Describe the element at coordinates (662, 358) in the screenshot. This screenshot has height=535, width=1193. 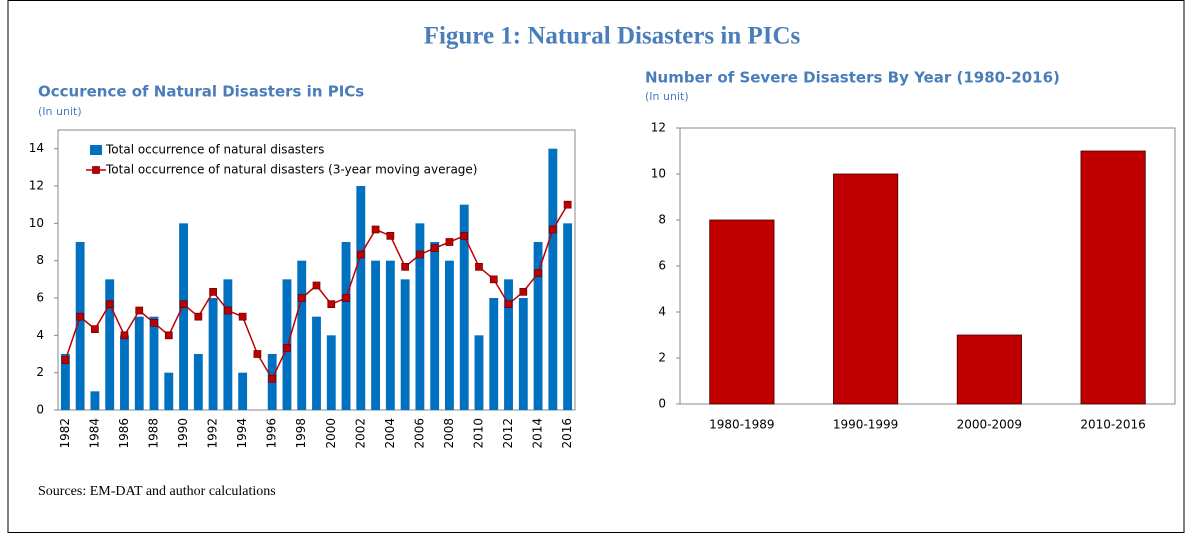
I see `y-tick-label: 2` at that location.